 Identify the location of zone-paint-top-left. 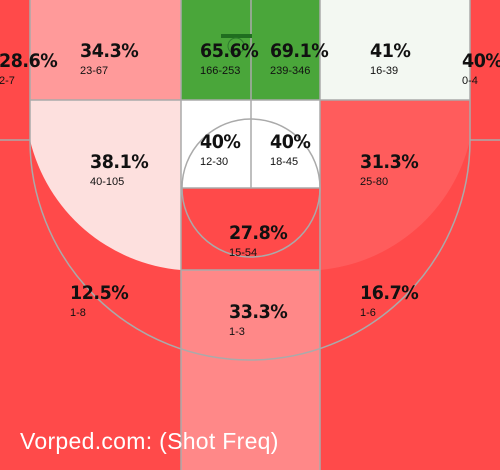
(216, 50).